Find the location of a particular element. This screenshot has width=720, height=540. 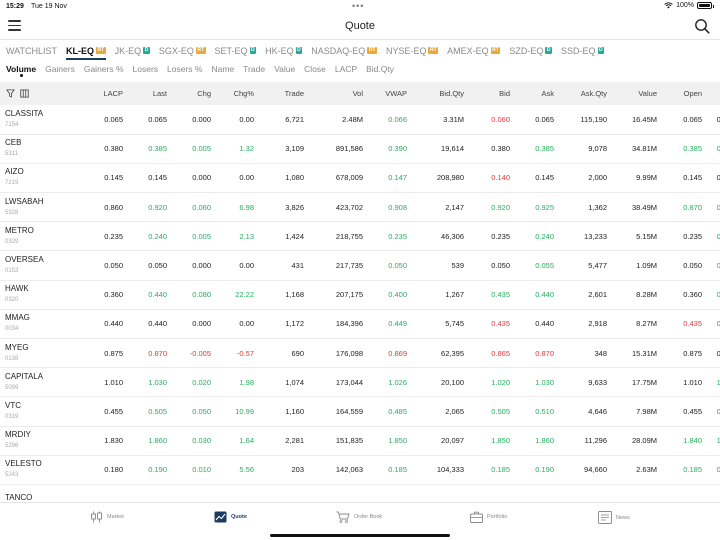

column-header-lacp: LACP is located at coordinates (113, 93).